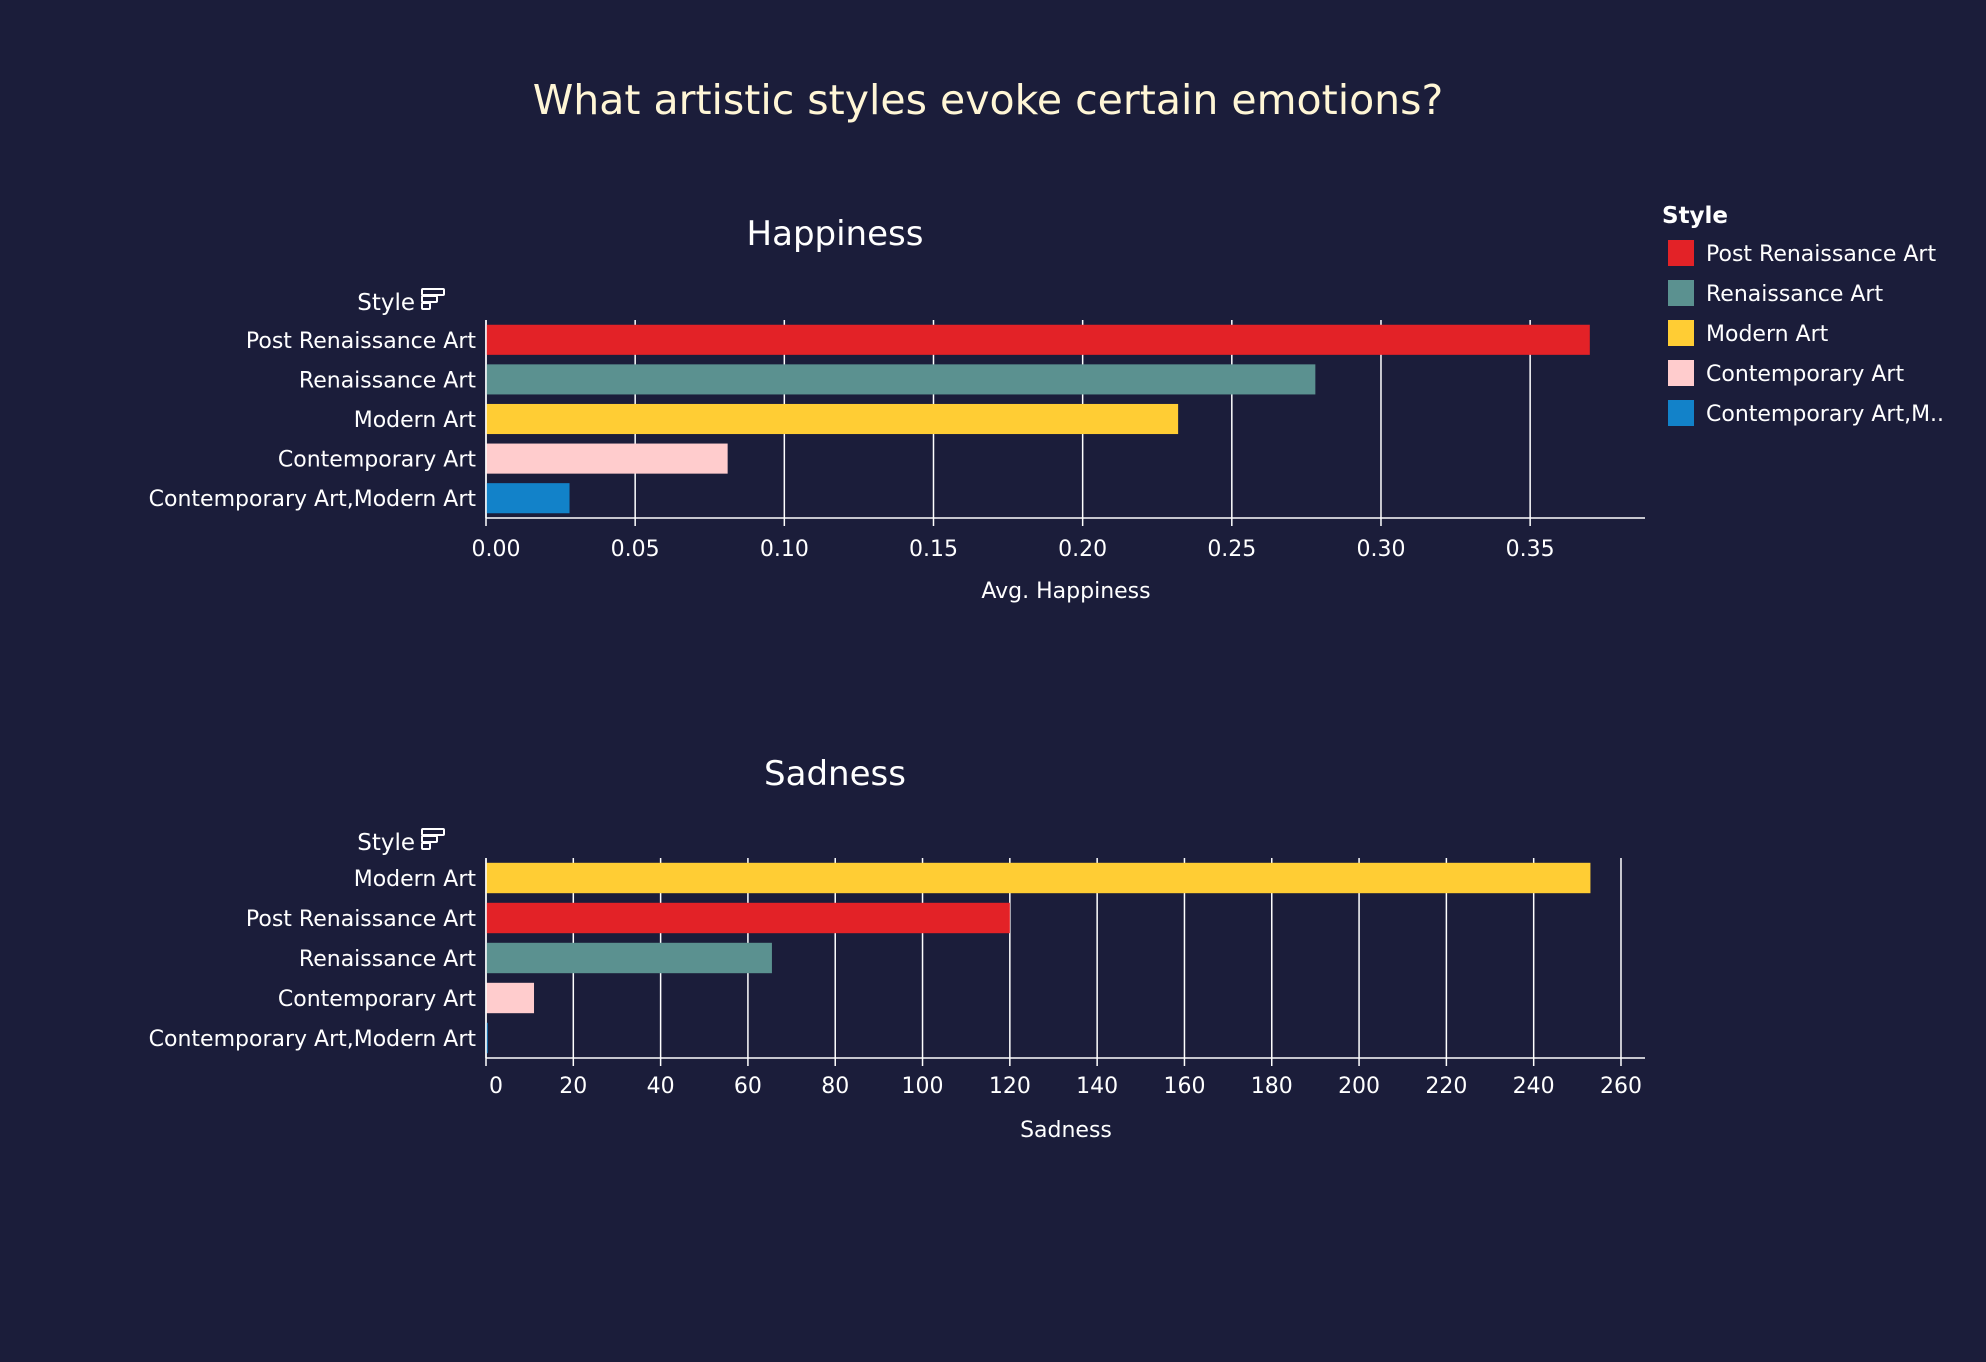  What do you see at coordinates (835, 234) in the screenshot?
I see `chart-title: Happiness` at bounding box center [835, 234].